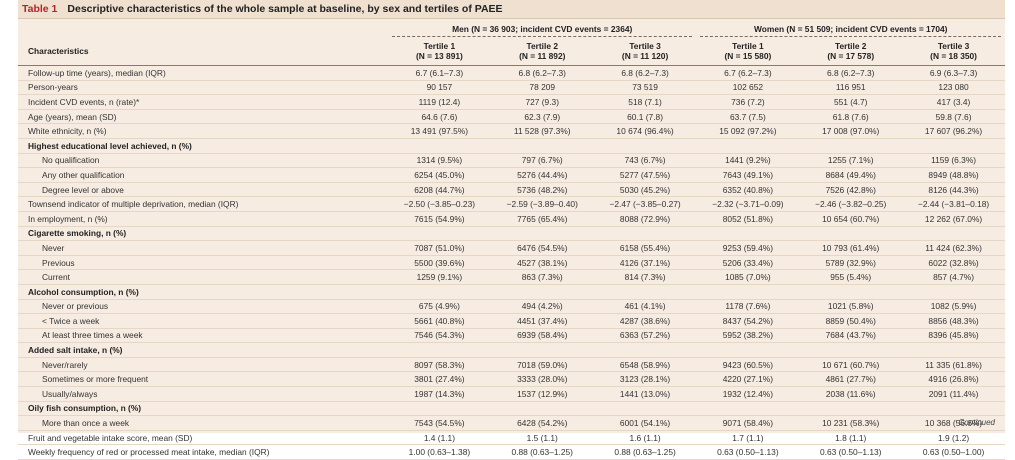 Image resolution: width=1015 pixels, height=460 pixels. I want to click on tertile-name: Tertile 1, so click(439, 46).